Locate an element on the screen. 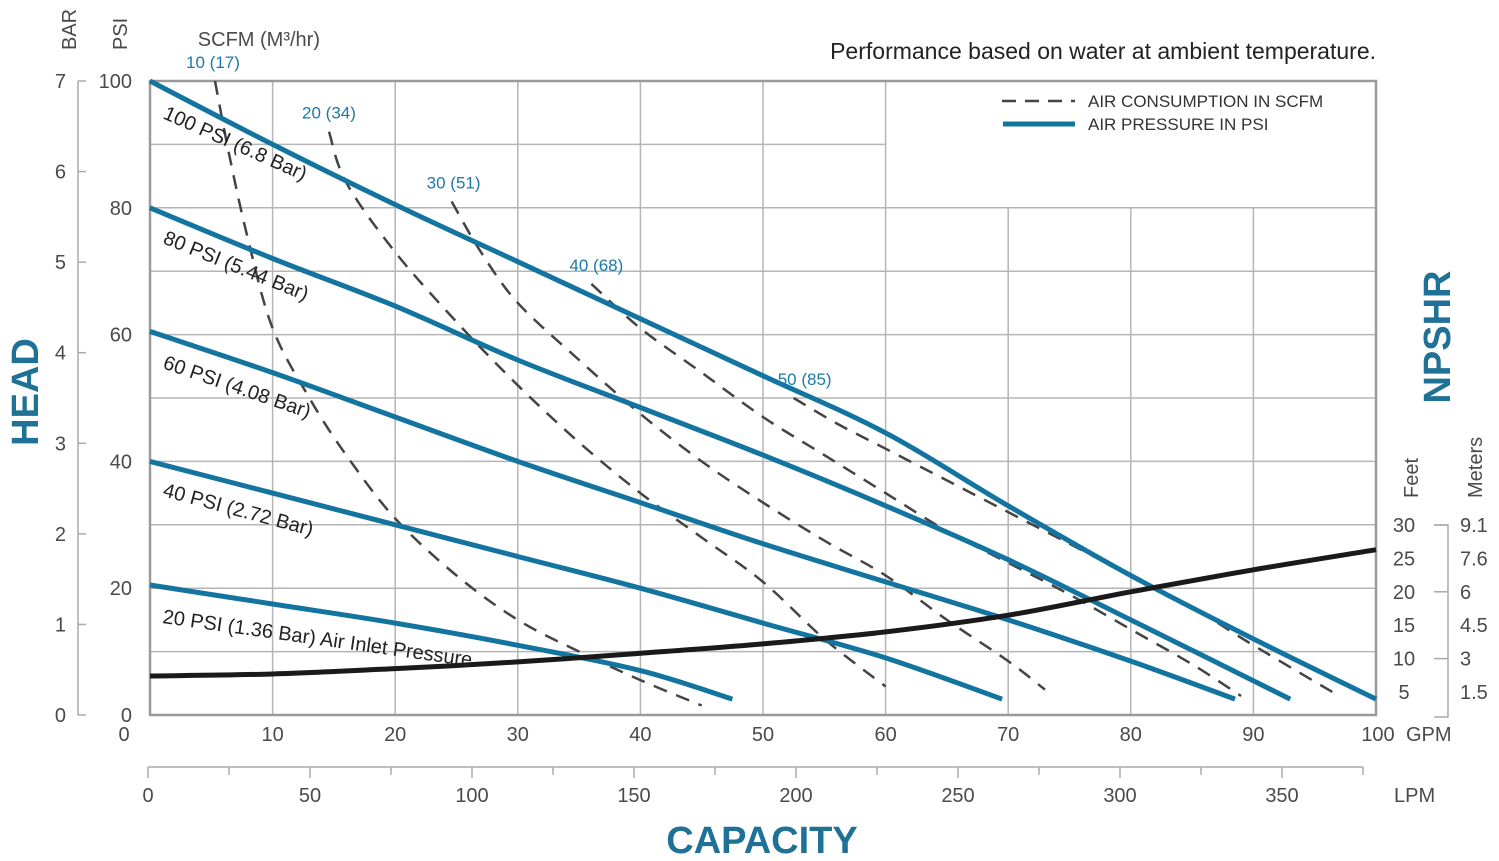  y-tick-bar: 6 is located at coordinates (60, 173).